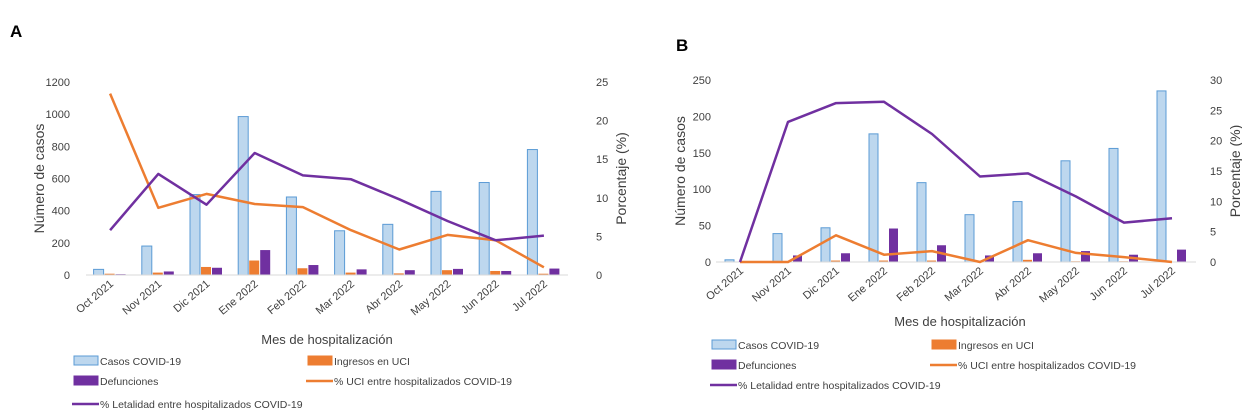  I want to click on line-uci-pct, so click(956, 249).